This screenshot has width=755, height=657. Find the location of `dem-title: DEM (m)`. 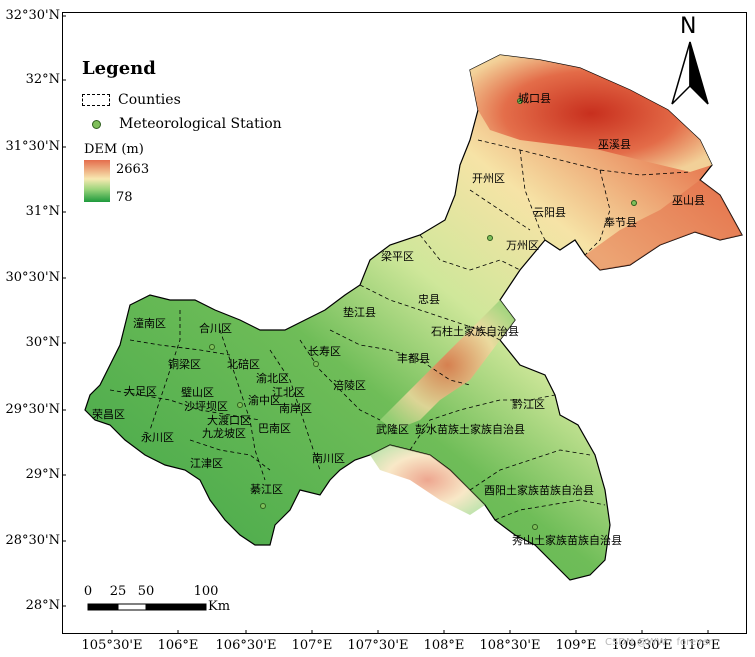

dem-title: DEM (m) is located at coordinates (114, 149).